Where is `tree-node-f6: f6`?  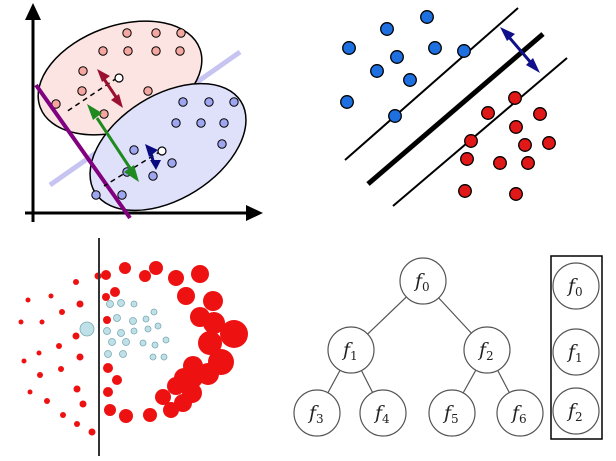
tree-node-f6: f6 is located at coordinates (520, 413).